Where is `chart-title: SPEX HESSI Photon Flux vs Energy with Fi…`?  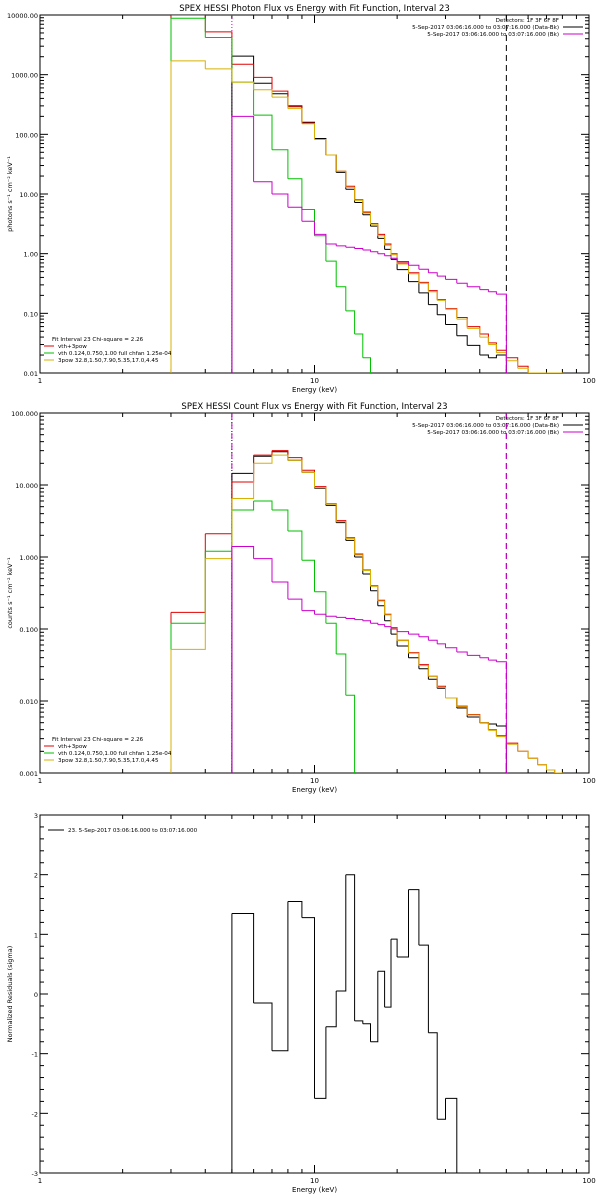
chart-title: SPEX HESSI Photon Flux vs Energy with Fi… is located at coordinates (314, 9).